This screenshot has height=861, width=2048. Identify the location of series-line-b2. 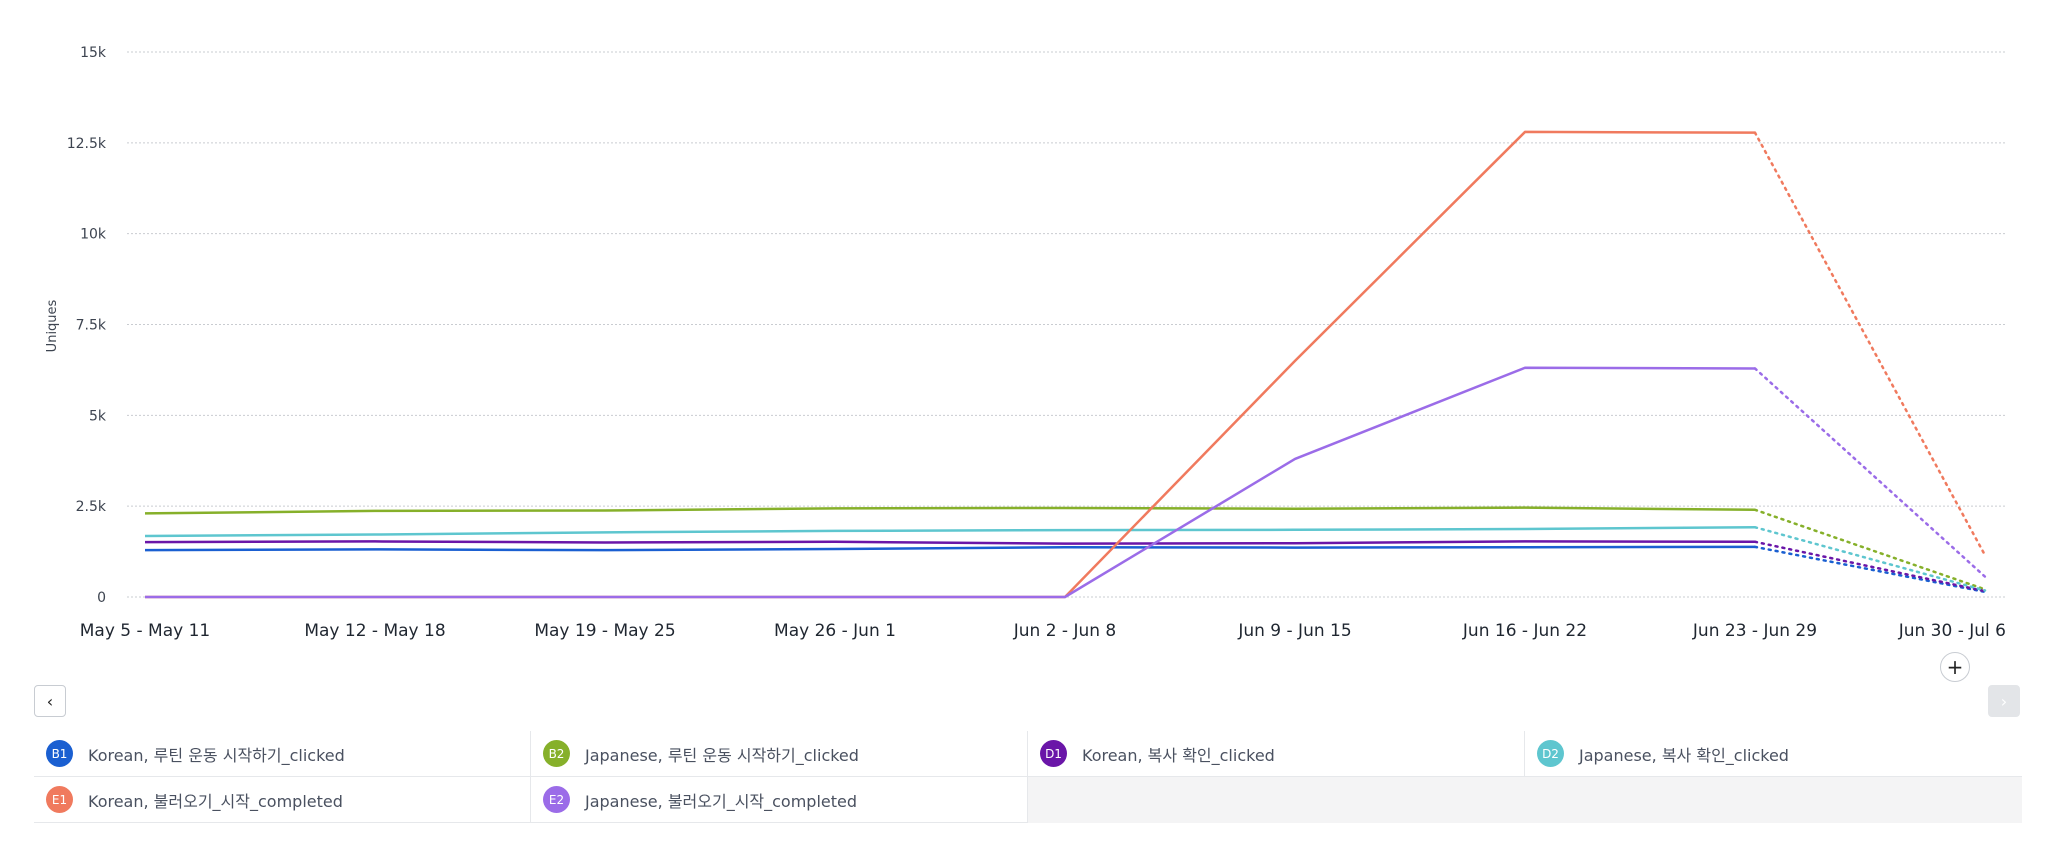
(950, 510).